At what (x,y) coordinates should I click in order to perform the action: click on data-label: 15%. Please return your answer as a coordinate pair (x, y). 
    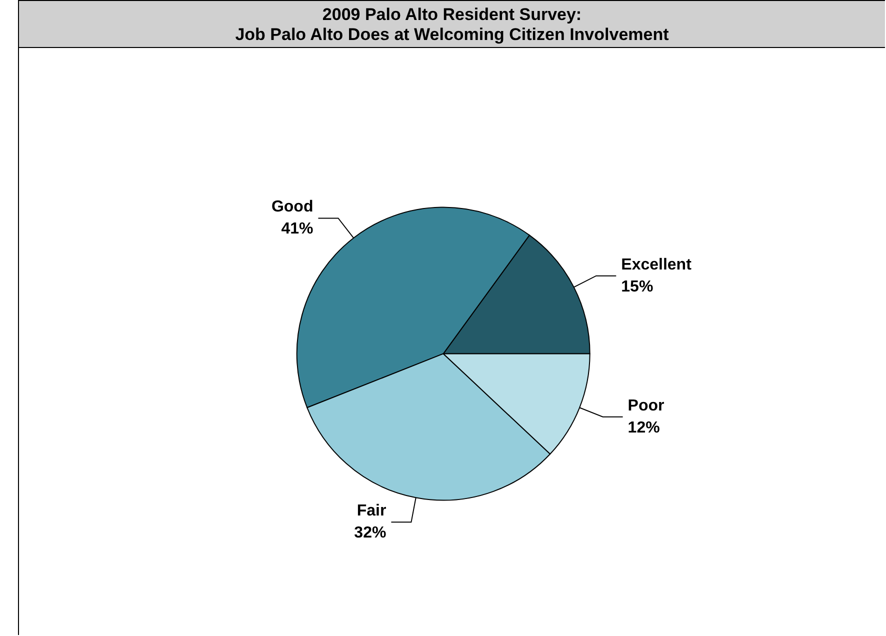
    Looking at the image, I should click on (637, 287).